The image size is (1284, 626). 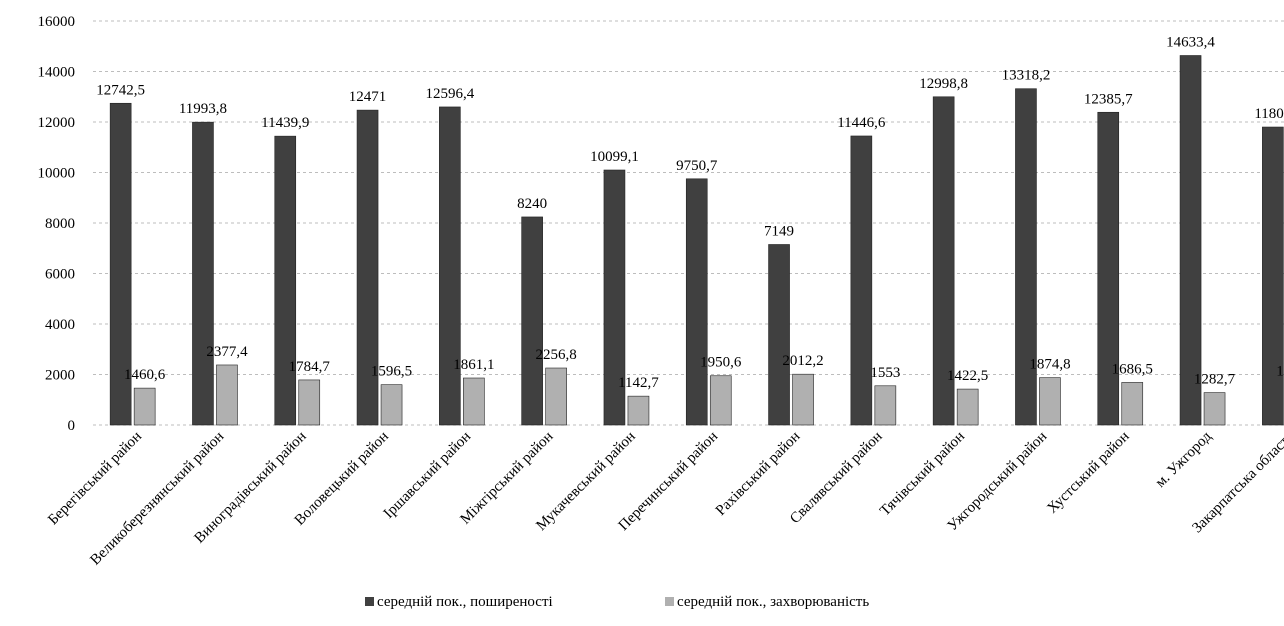 I want to click on y-tick-label: 8000, so click(x=60, y=224).